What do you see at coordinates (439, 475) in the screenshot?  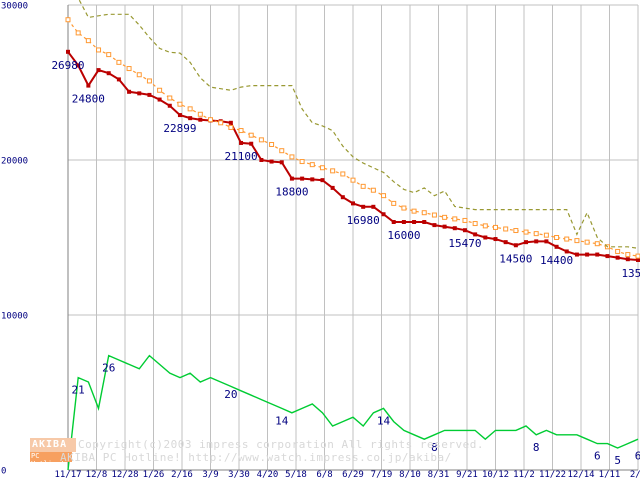 I see `x-axis-tick-label: 8/31` at bounding box center [439, 475].